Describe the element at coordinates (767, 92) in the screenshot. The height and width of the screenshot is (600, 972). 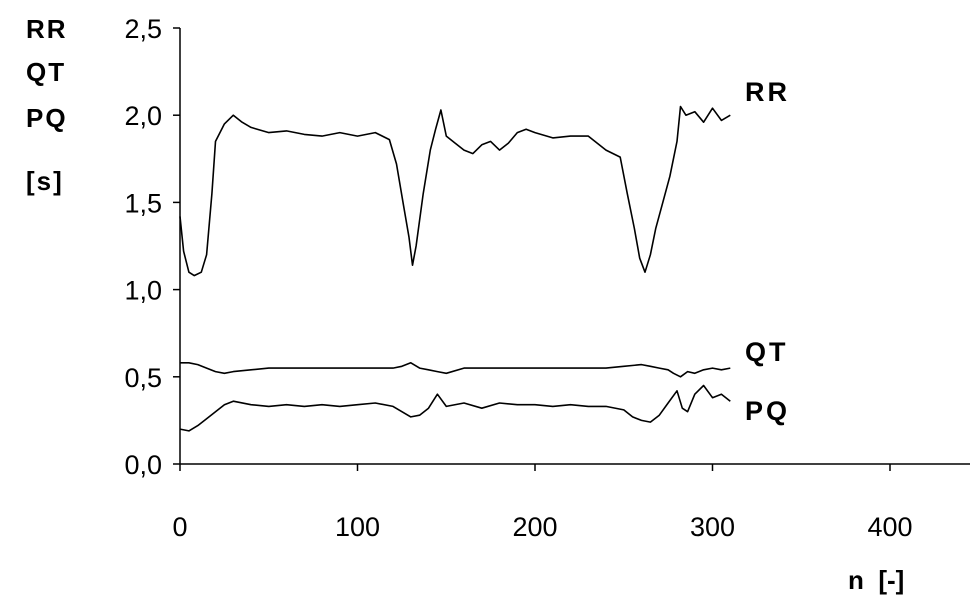
I see `series-label-rr: RR` at that location.